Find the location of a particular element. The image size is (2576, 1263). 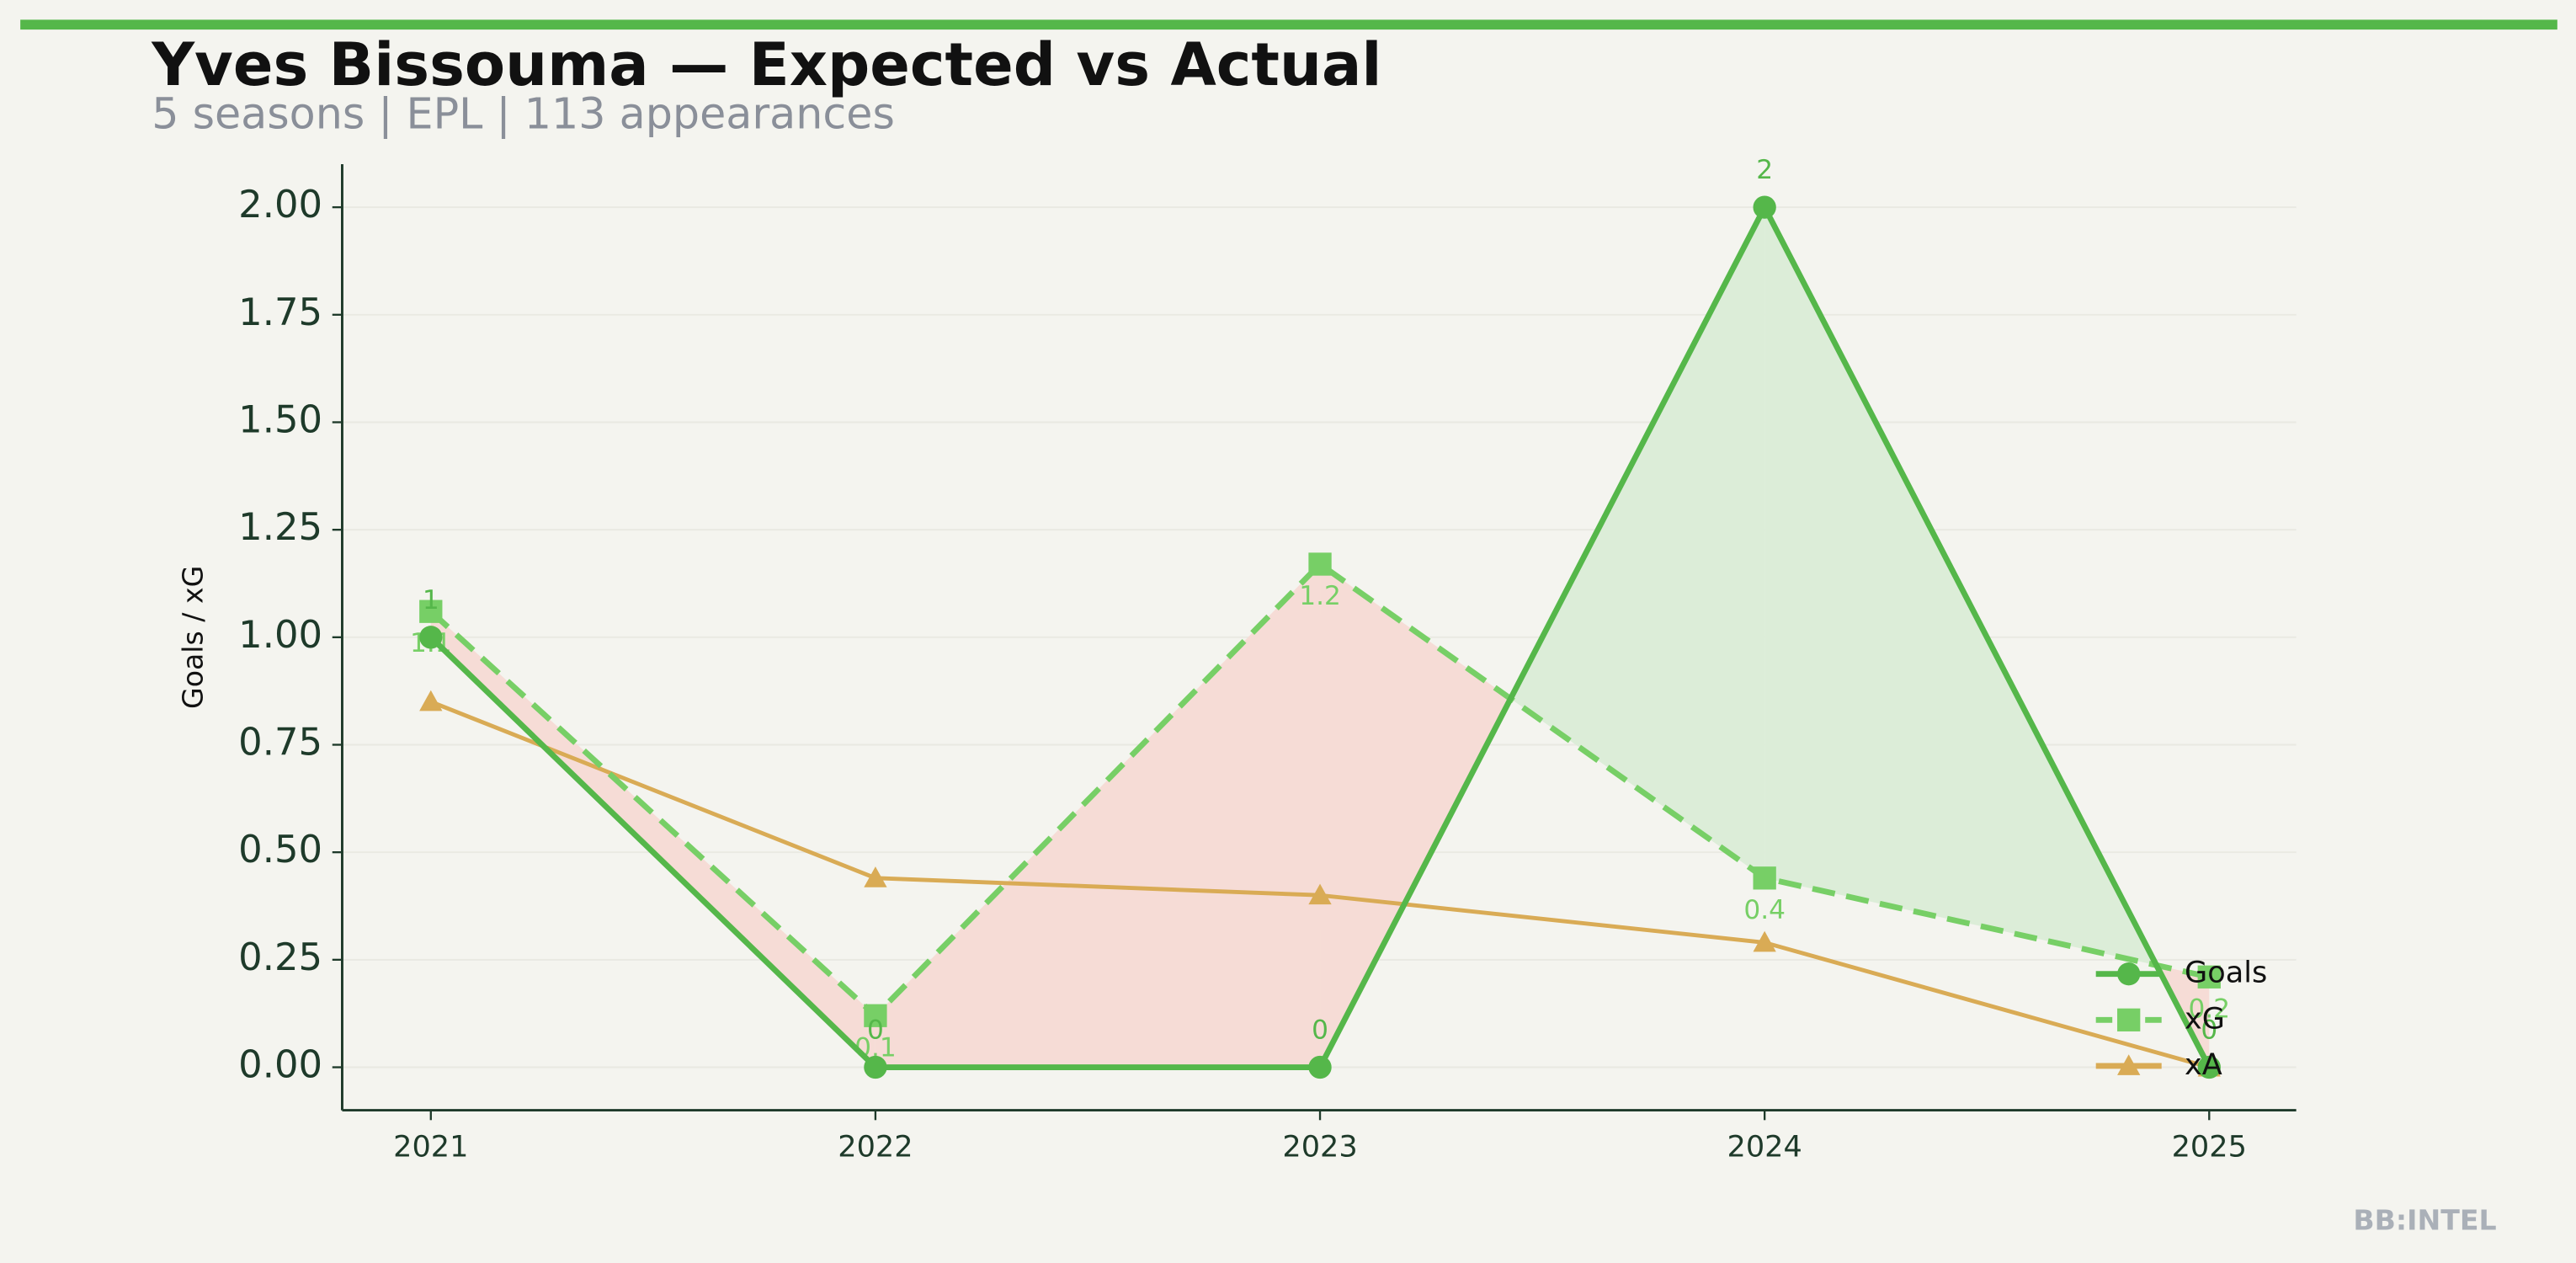

y-tick-label: 1.75 is located at coordinates (280, 312).